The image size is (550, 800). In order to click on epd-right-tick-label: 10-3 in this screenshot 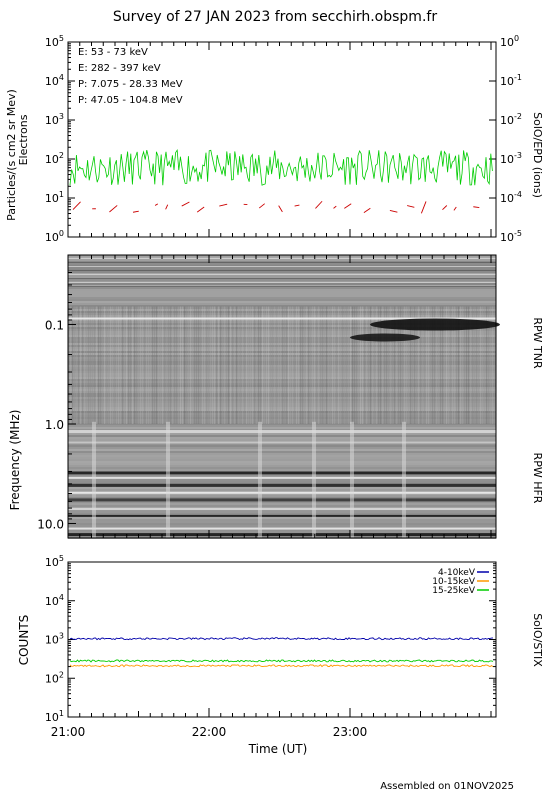, I will do `click(511, 158)`.